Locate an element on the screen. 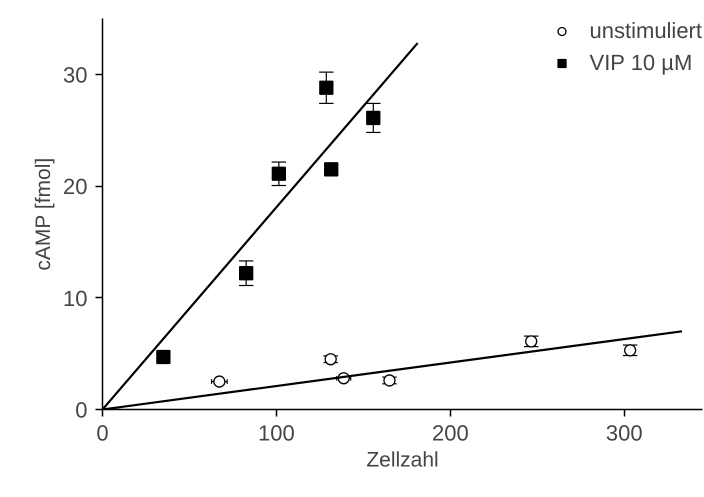 The width and height of the screenshot is (704, 497). x-tick-label: 100 is located at coordinates (276, 433).